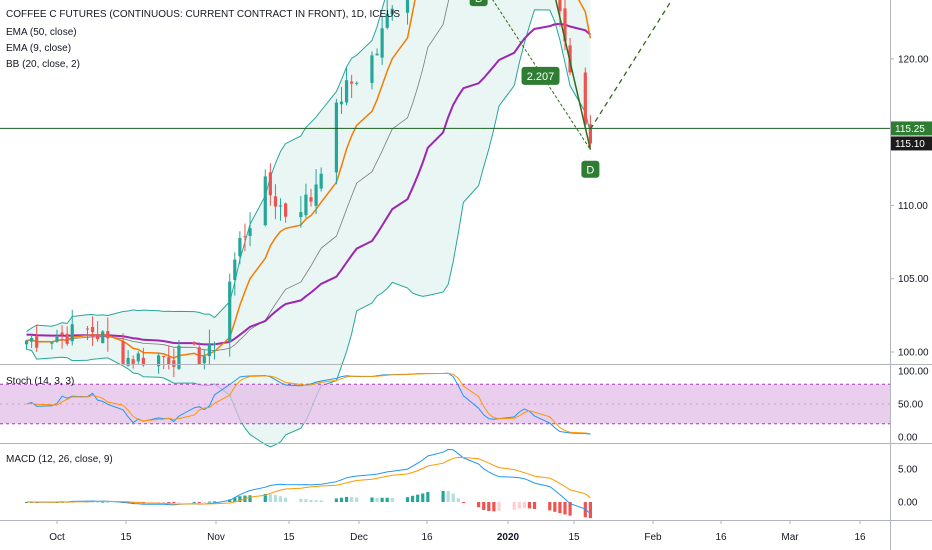  I want to click on macd-signal-line, so click(308, 480).